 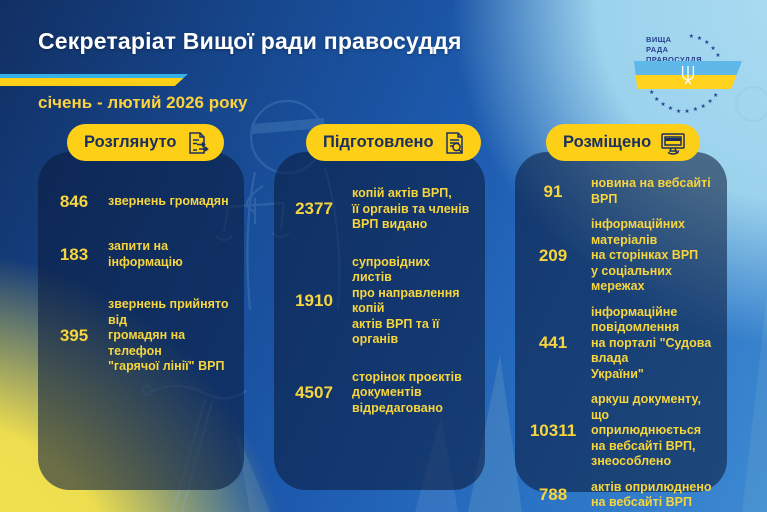 I want to click on stat-row: 91 новина на вебсайті ВРП, so click(x=620, y=191).